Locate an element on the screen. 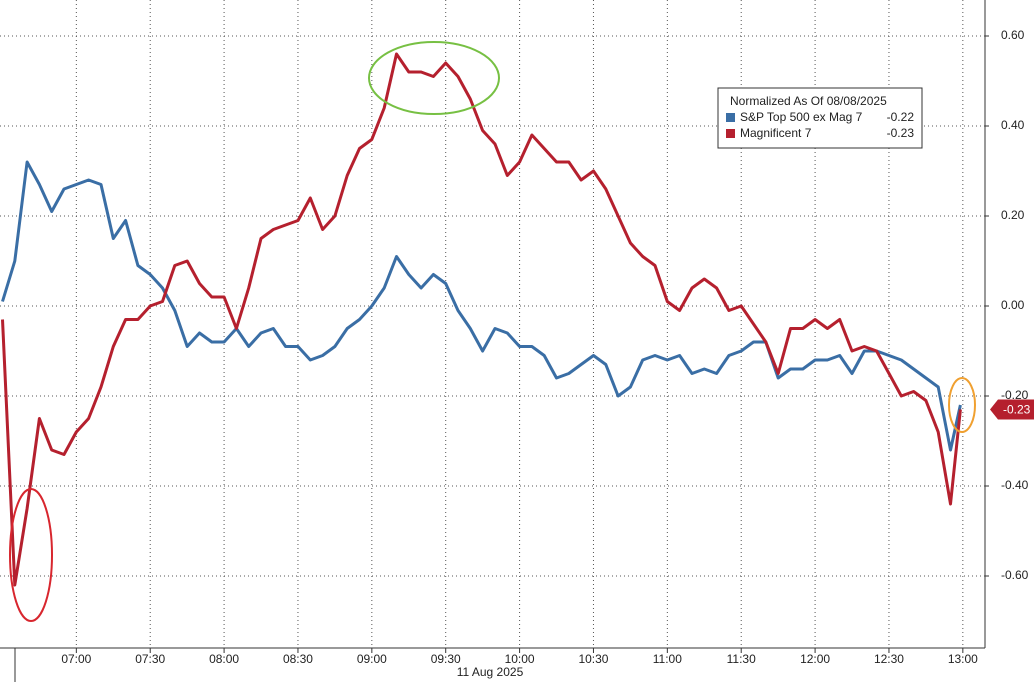 This screenshot has height=682, width=1034. x-tick-label: 11:00 is located at coordinates (667, 659).